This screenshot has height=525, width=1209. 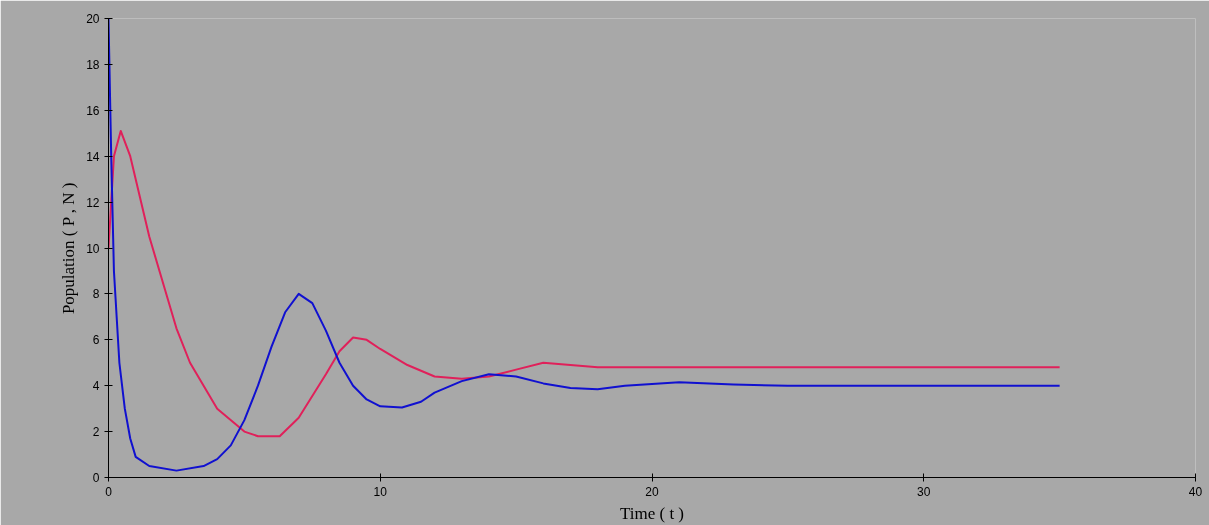 What do you see at coordinates (652, 491) in the screenshot?
I see `x-tick-label: 20` at bounding box center [652, 491].